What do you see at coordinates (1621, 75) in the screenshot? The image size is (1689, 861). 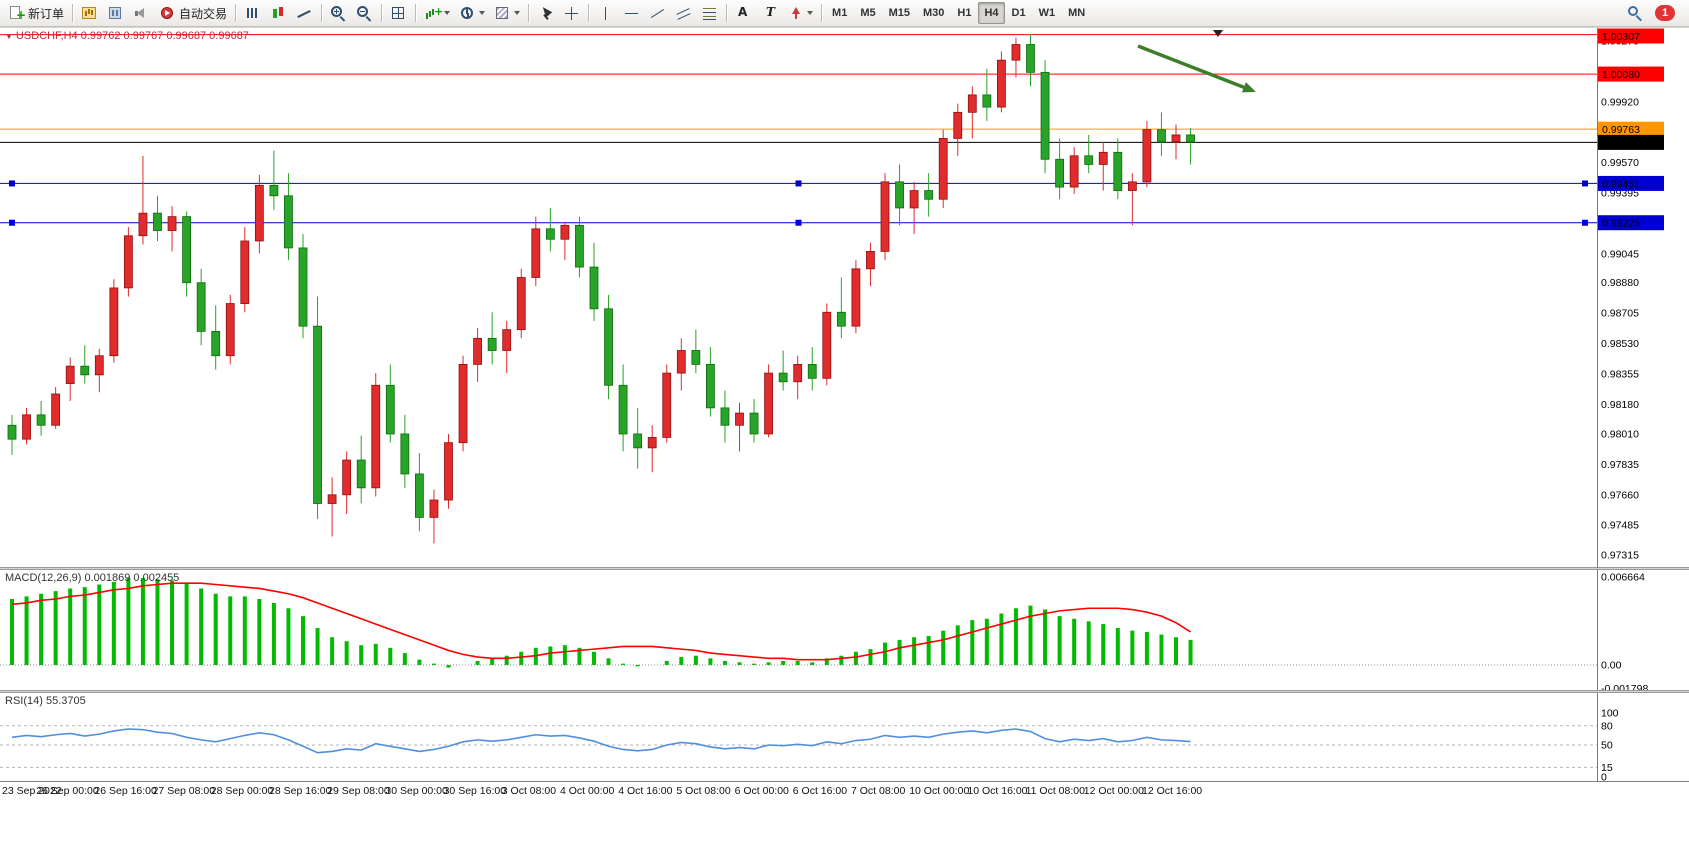 I see `svg-text: 1.00080` at bounding box center [1621, 75].